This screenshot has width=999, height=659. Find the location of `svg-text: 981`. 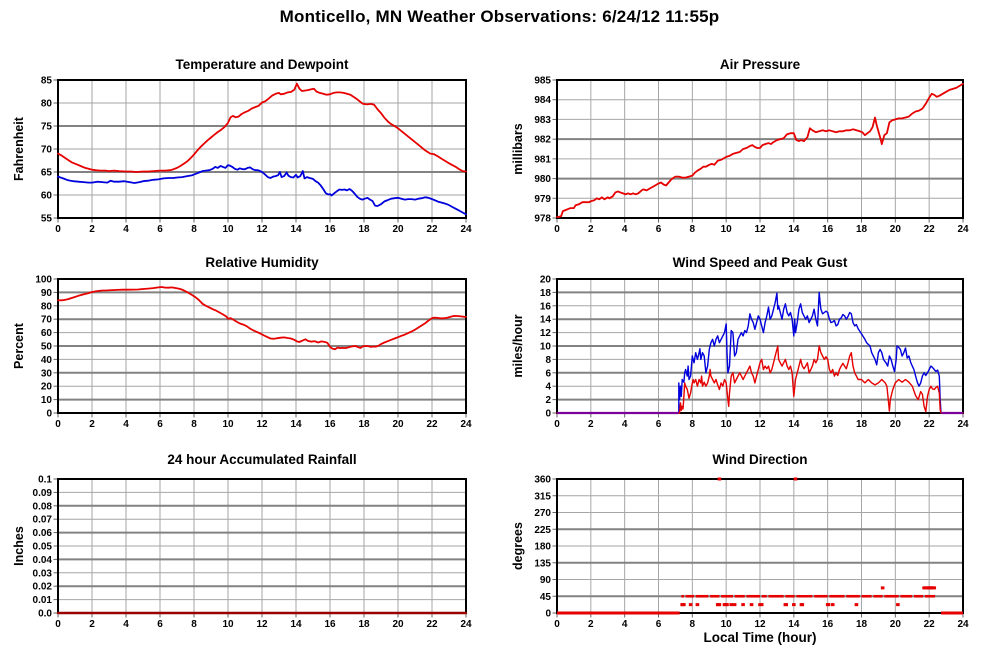

svg-text: 981 is located at coordinates (542, 159).